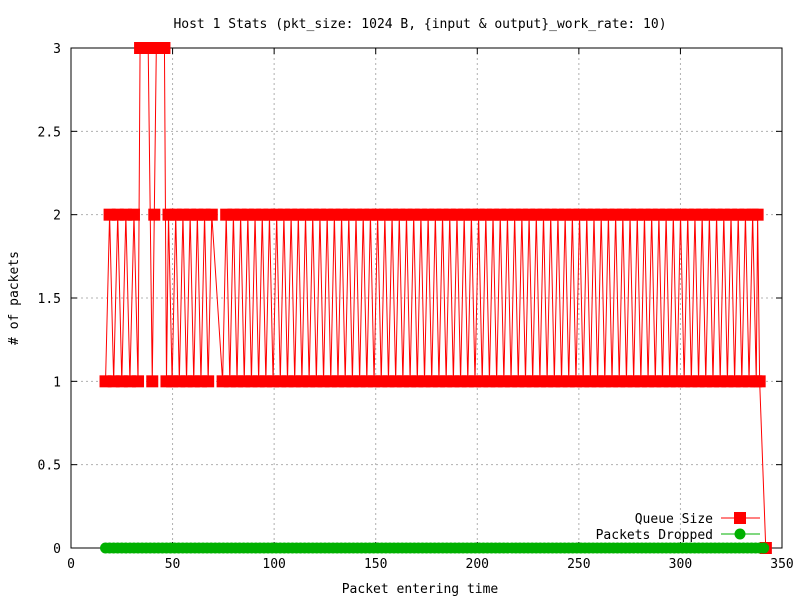  Describe the element at coordinates (435, 548) in the screenshot. I see `series-packets-dropped` at that location.